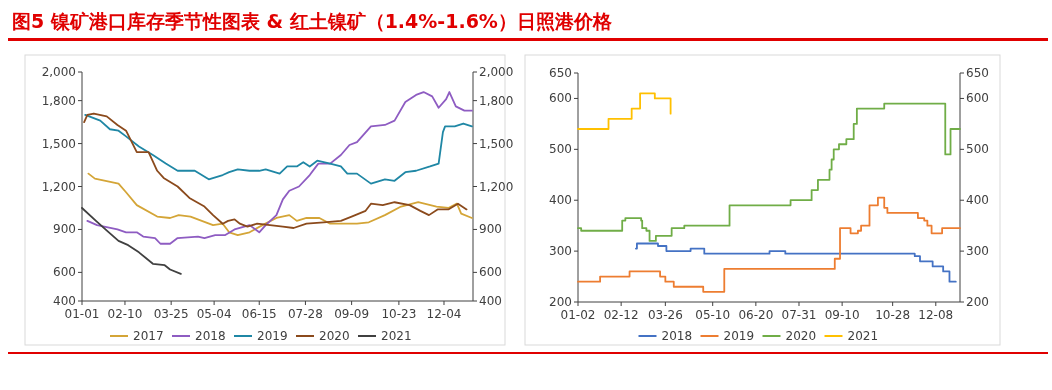 Image resolution: width=1052 pixels, height=390 pixels. What do you see at coordinates (496, 143) in the screenshot?
I see `y2-tick-label: 1,500` at bounding box center [496, 143].